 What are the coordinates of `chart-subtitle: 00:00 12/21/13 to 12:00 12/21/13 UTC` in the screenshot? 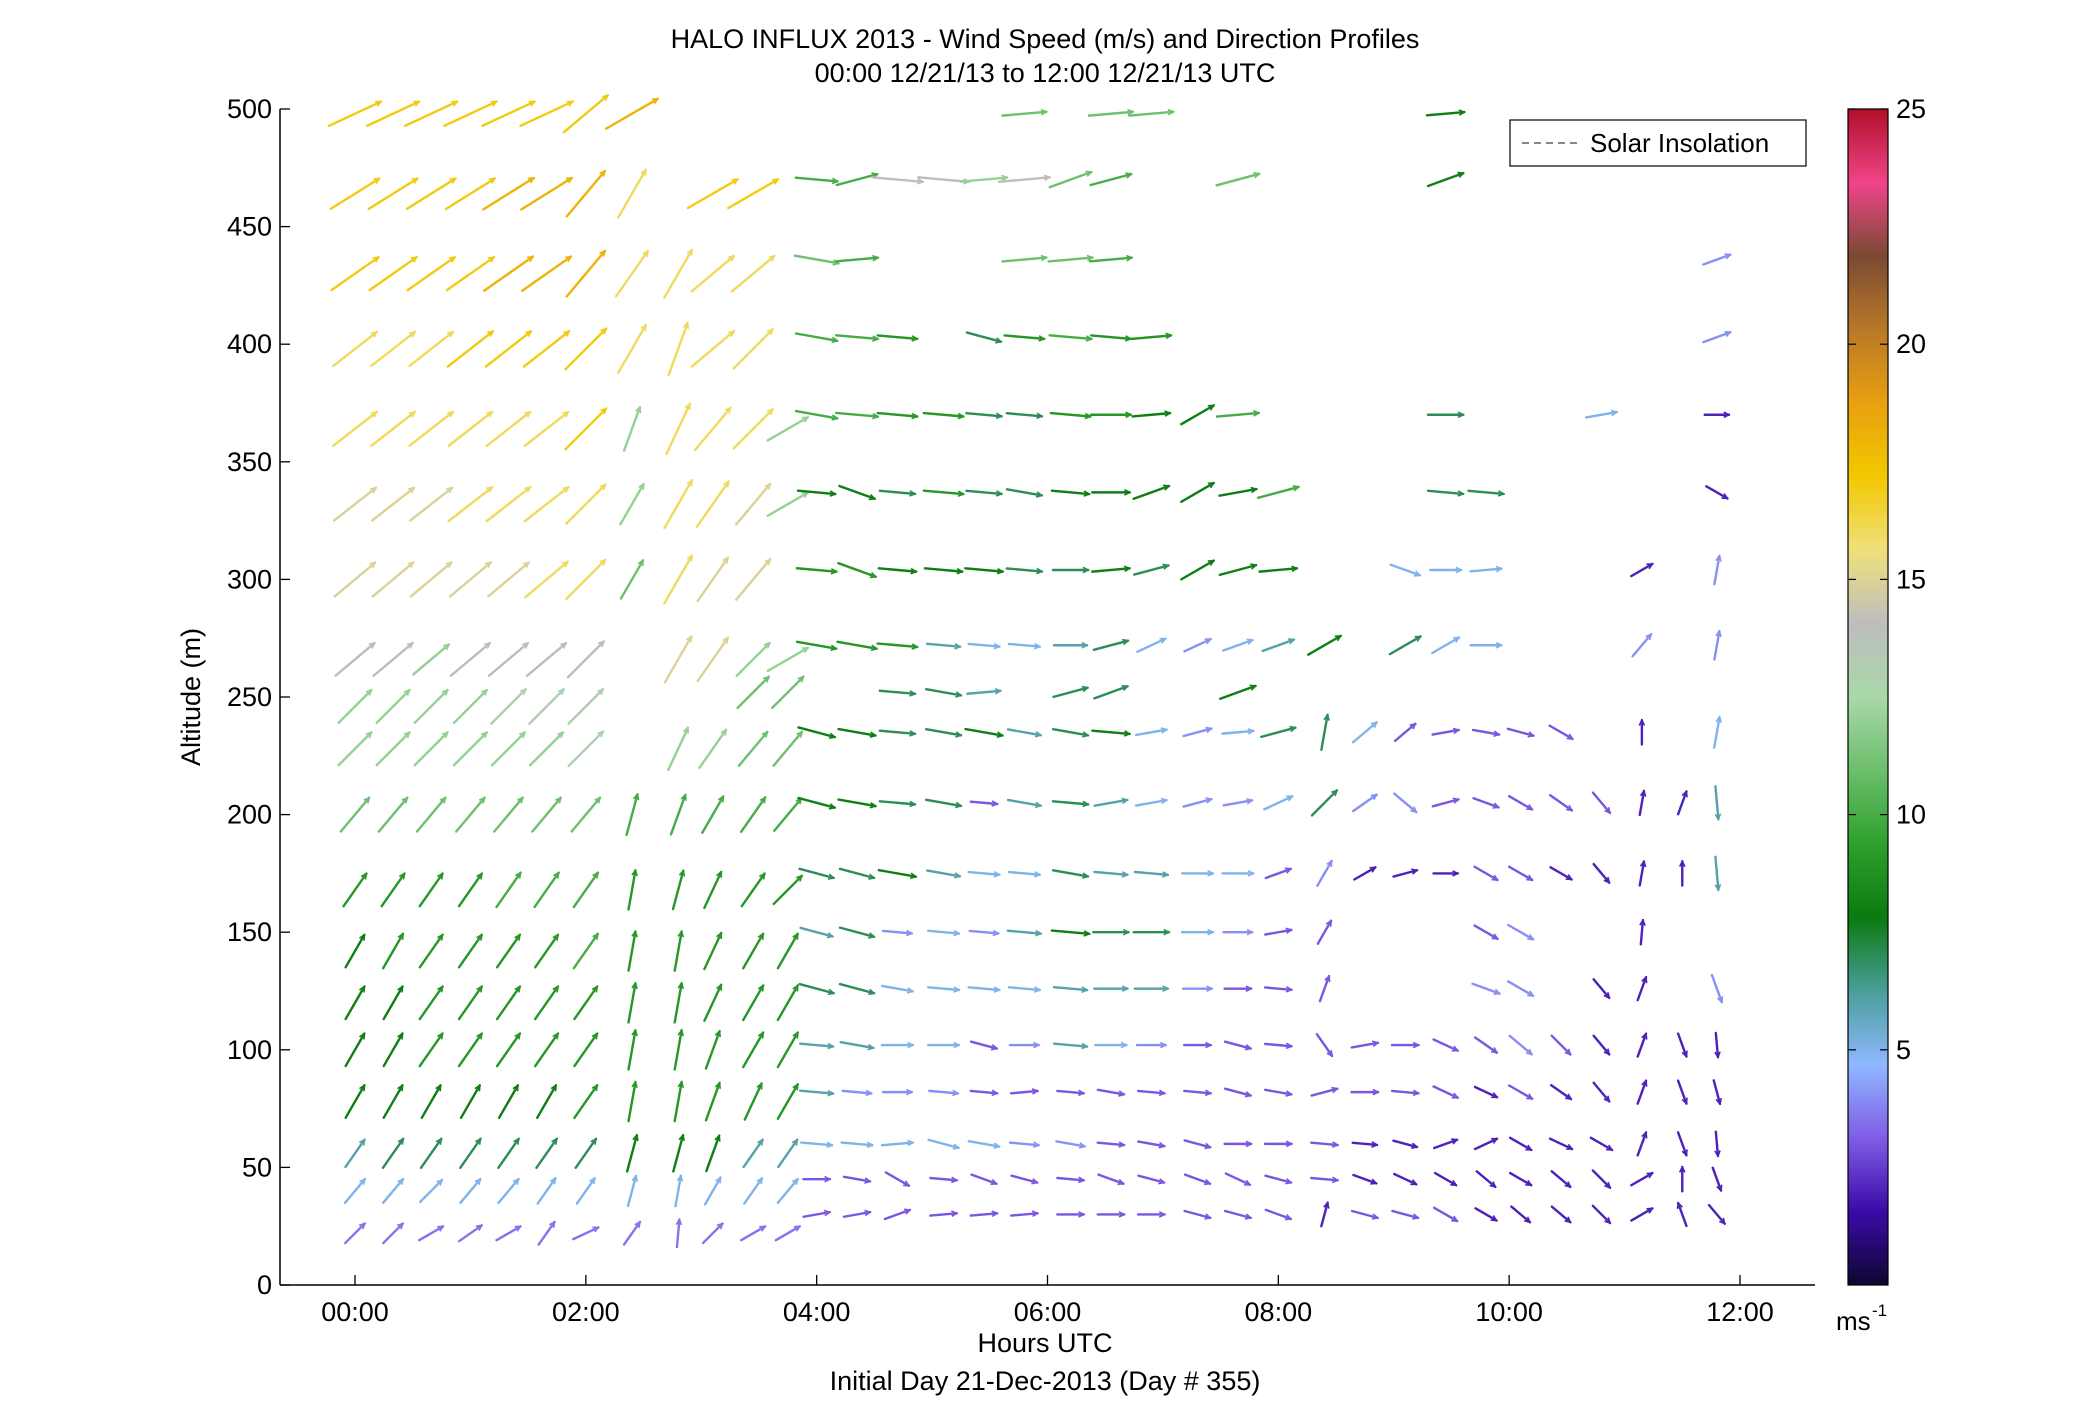 It's located at (1045, 73).